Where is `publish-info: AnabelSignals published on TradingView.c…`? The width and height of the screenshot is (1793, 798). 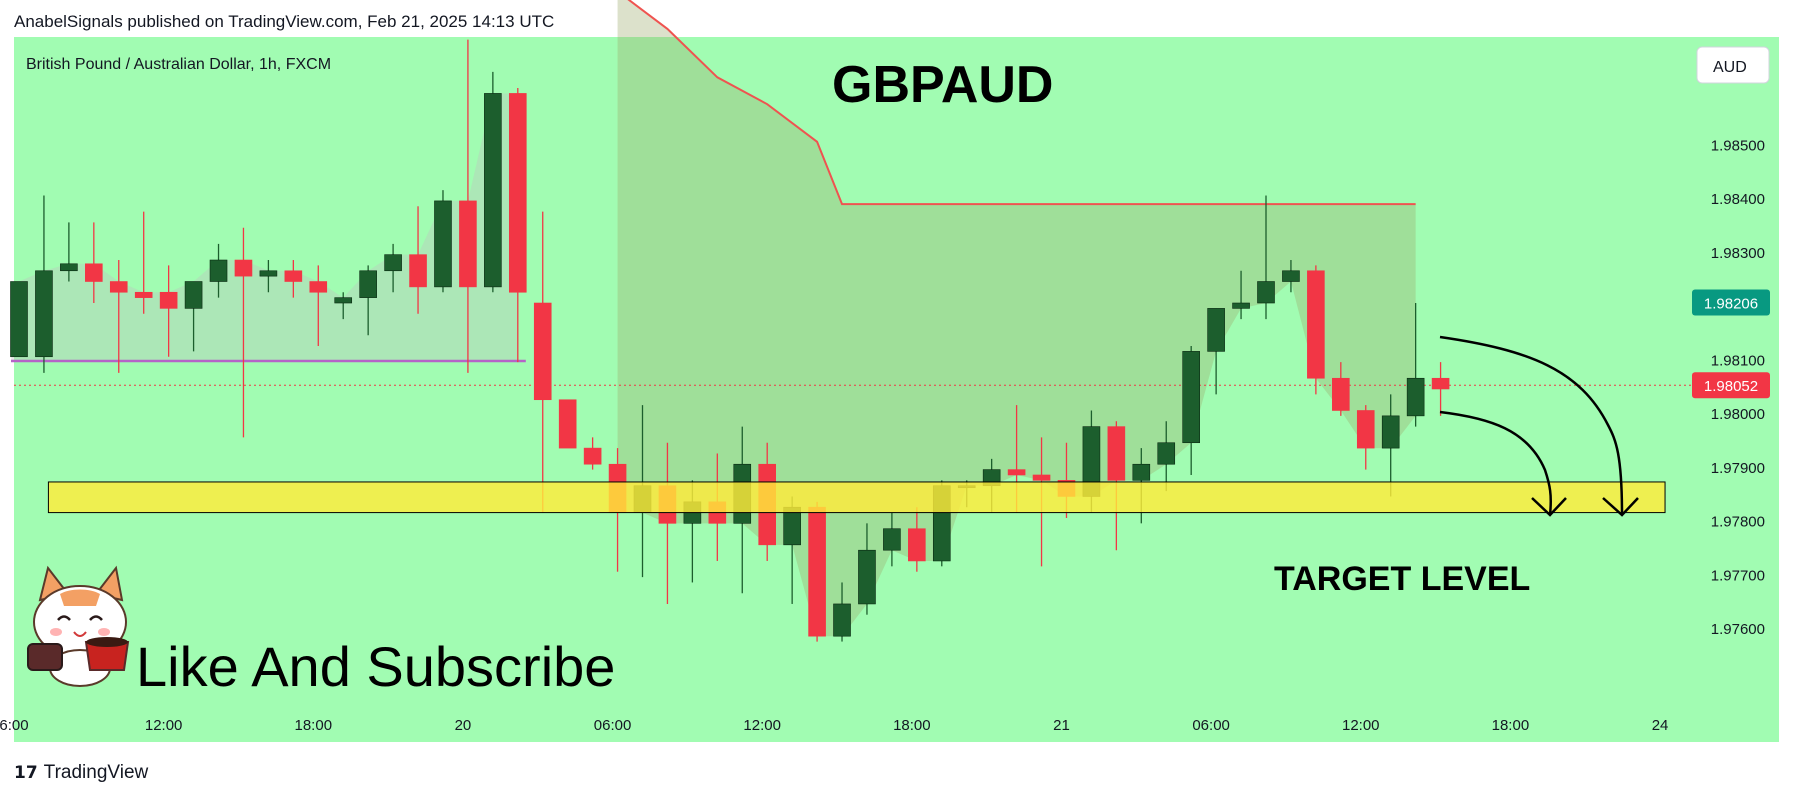
publish-info: AnabelSignals published on TradingView.c… is located at coordinates (284, 21).